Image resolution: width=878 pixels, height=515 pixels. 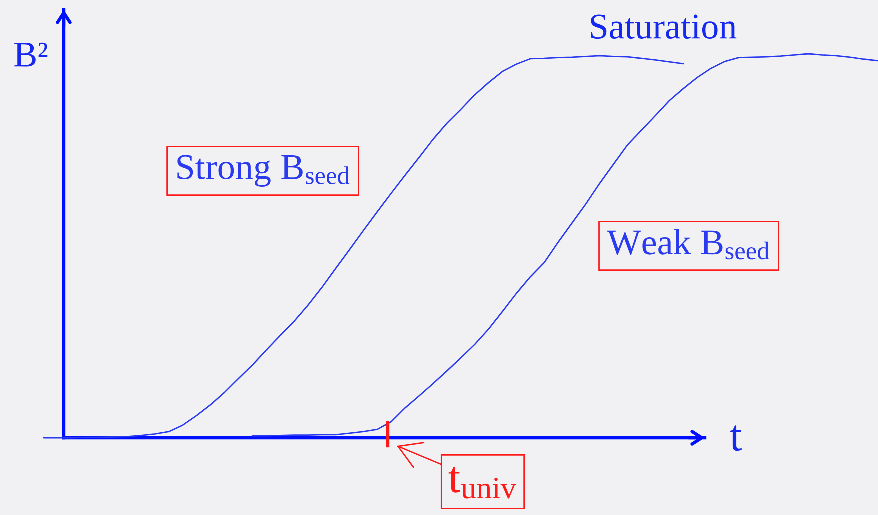 I want to click on text: t$_{univ}$, so click(x=482, y=483).